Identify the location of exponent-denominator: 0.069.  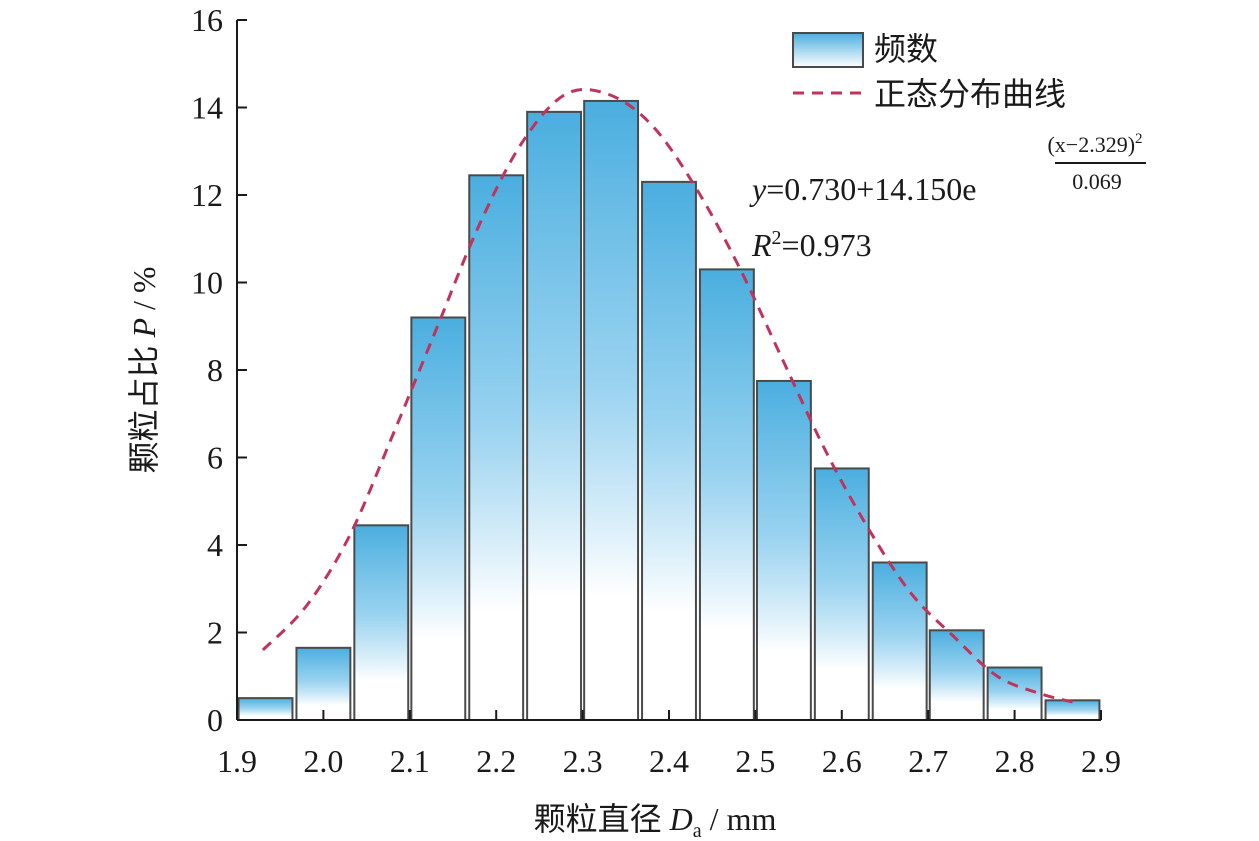
(1097, 181).